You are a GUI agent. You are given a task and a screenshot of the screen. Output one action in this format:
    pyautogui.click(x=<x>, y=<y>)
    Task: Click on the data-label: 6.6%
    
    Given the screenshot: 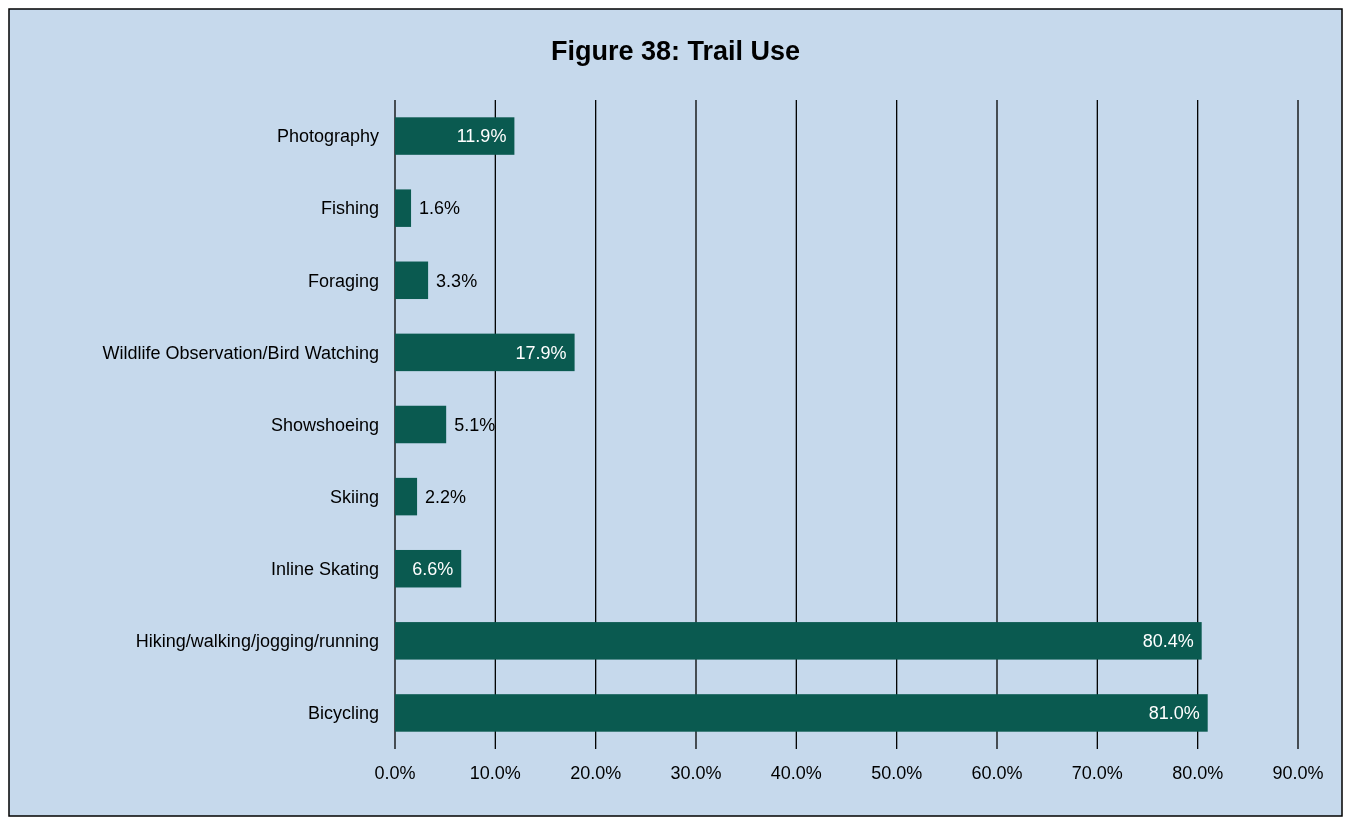 What is the action you would take?
    pyautogui.click(x=433, y=569)
    